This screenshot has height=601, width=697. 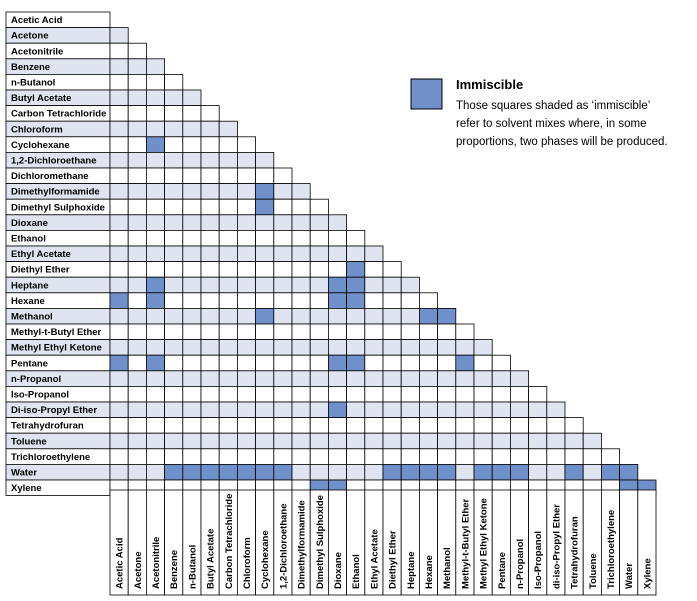 What do you see at coordinates (320, 542) in the screenshot?
I see `column-label-dimethyl-sulphoxide: Dimethyl Sulphoxide` at bounding box center [320, 542].